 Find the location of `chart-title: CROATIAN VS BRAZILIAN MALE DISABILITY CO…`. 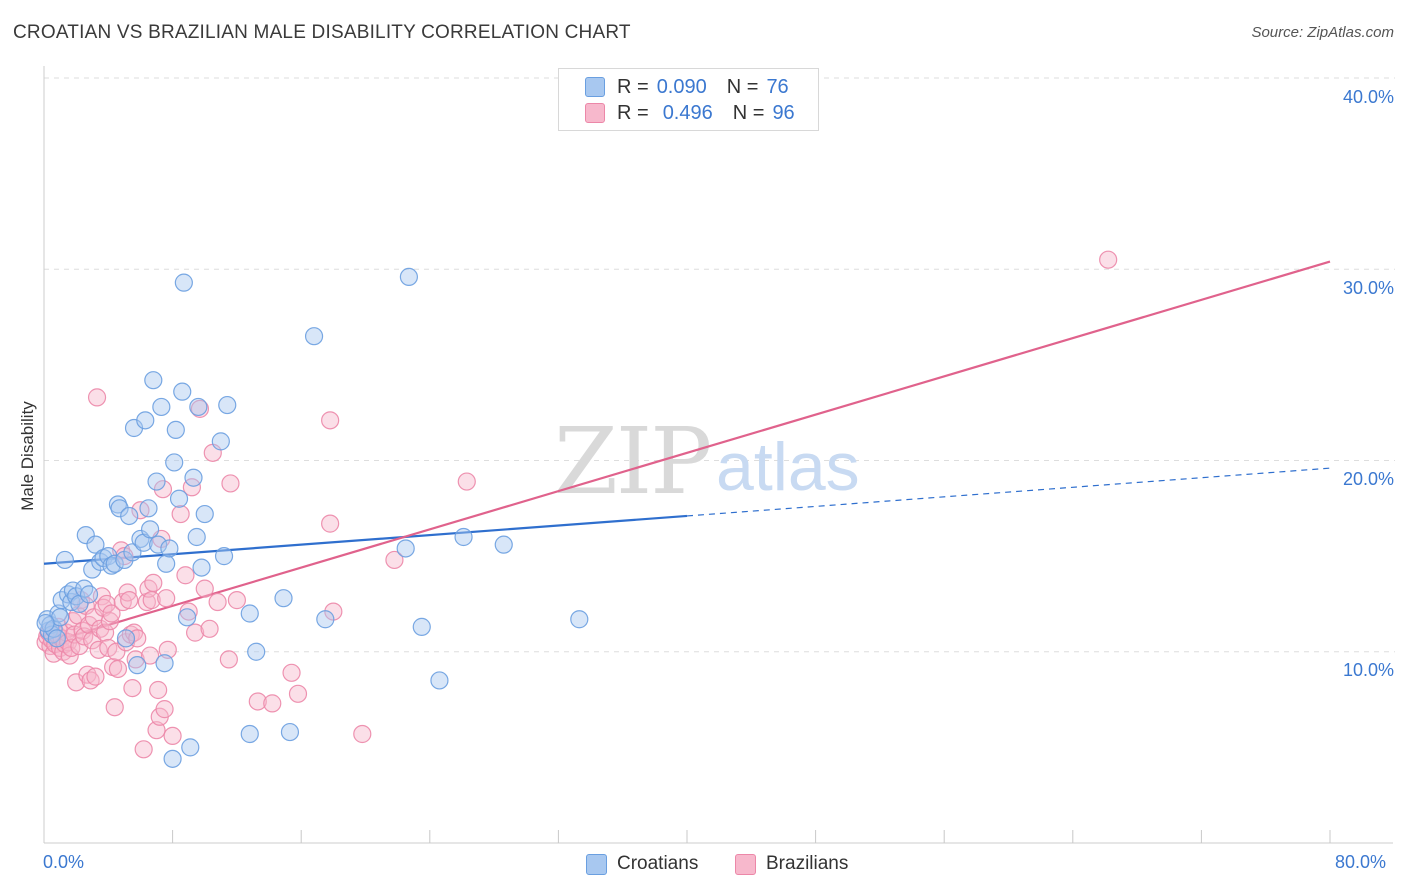

chart-title: CROATIAN VS BRAZILIAN MALE DISABILITY CO… is located at coordinates (322, 32).